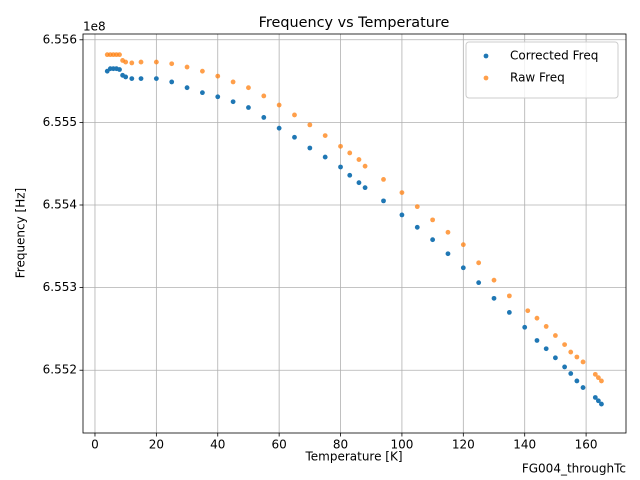 This screenshot has height=480, width=640. Describe the element at coordinates (554, 56) in the screenshot. I see `legend-label: Corrected Freq` at that location.